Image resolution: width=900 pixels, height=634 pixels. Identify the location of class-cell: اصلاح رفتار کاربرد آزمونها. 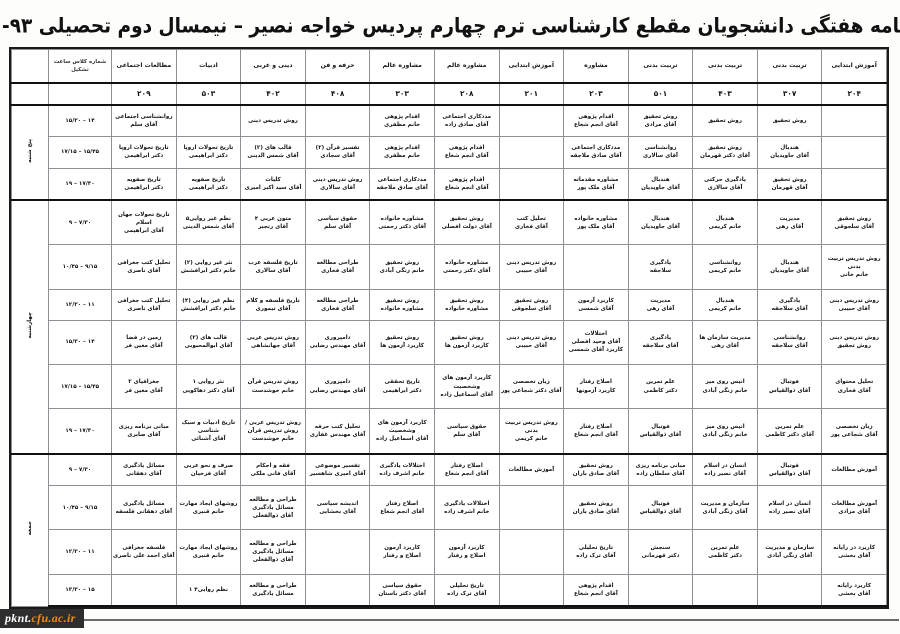
(597, 386).